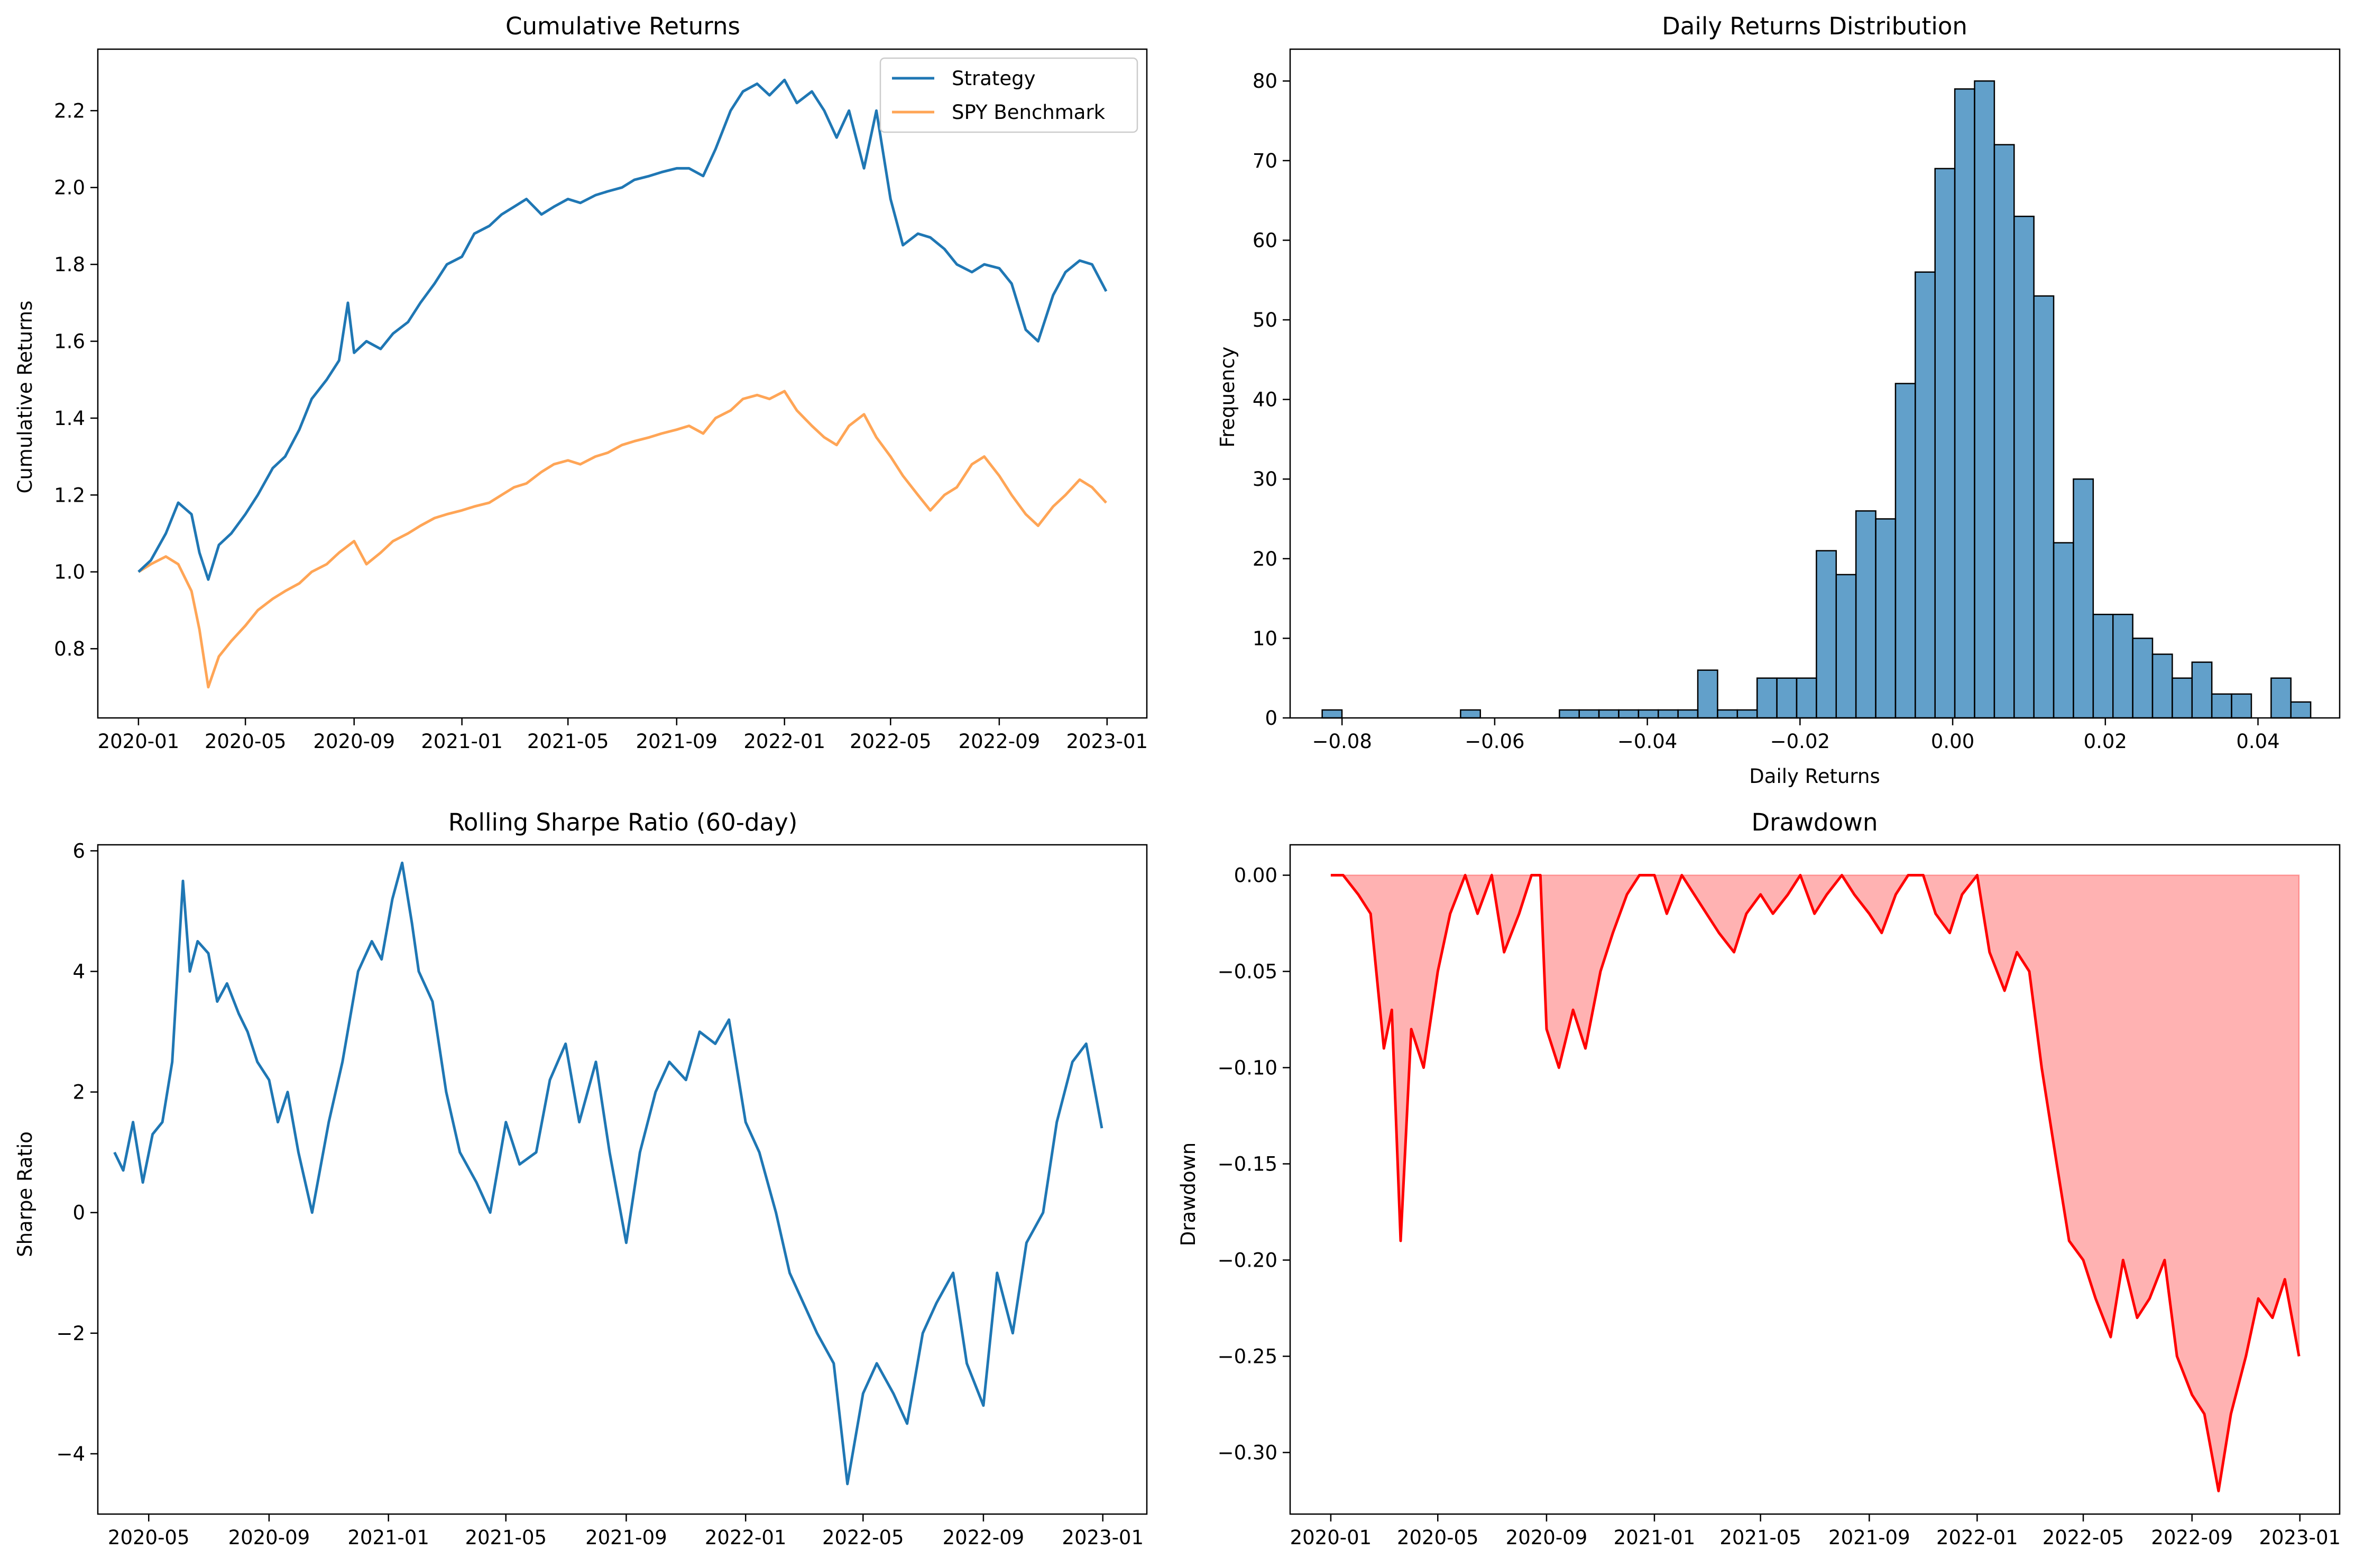  I want to click on y-tick-label-40: 40, so click(1265, 400).